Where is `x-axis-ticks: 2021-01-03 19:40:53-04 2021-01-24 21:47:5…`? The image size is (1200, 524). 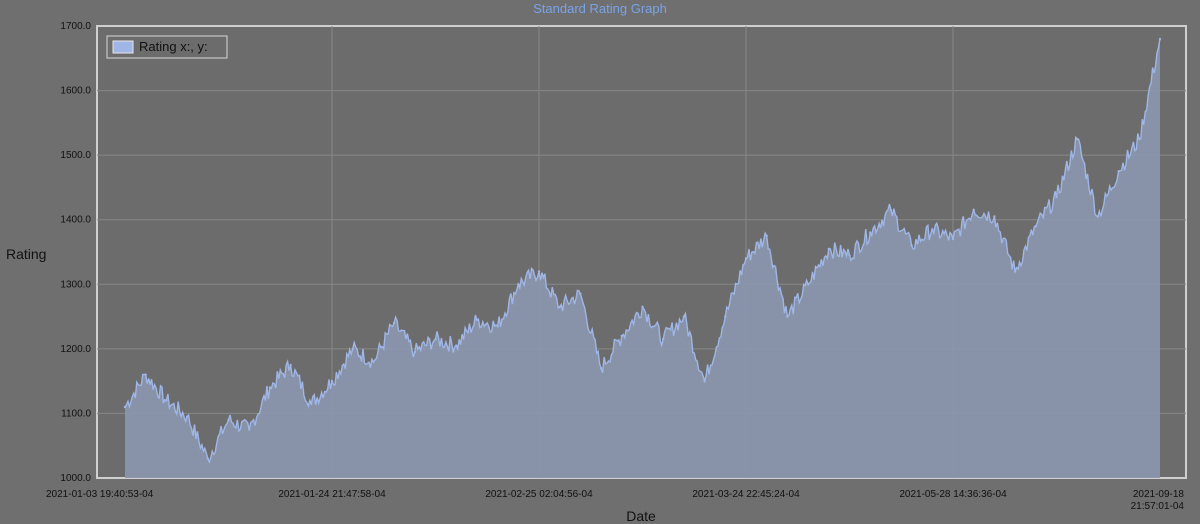
x-axis-ticks: 2021-01-03 19:40:53-04 2021-01-24 21:47:5… is located at coordinates (615, 500).